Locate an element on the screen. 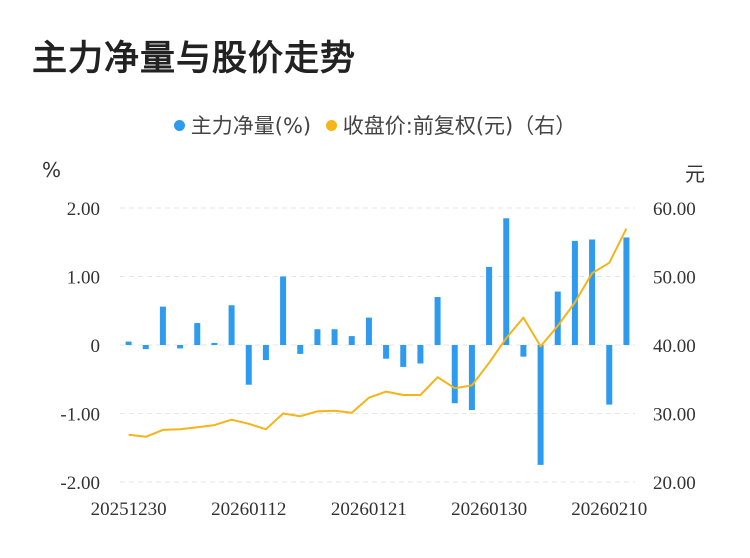  legend-item-close-price: 收盘价:前复权(元)（右） is located at coordinates (451, 125).